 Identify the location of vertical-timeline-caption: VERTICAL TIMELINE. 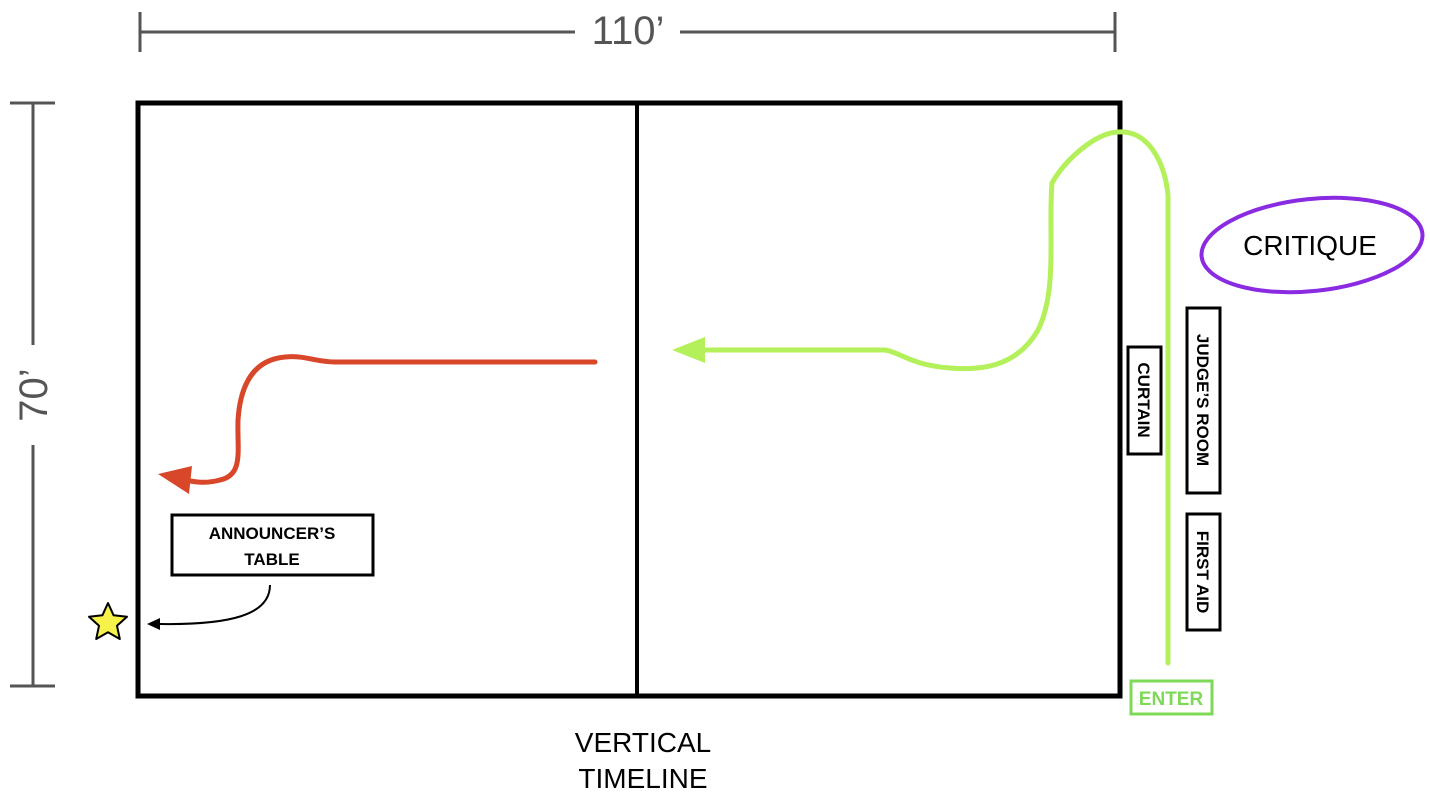
(643, 760).